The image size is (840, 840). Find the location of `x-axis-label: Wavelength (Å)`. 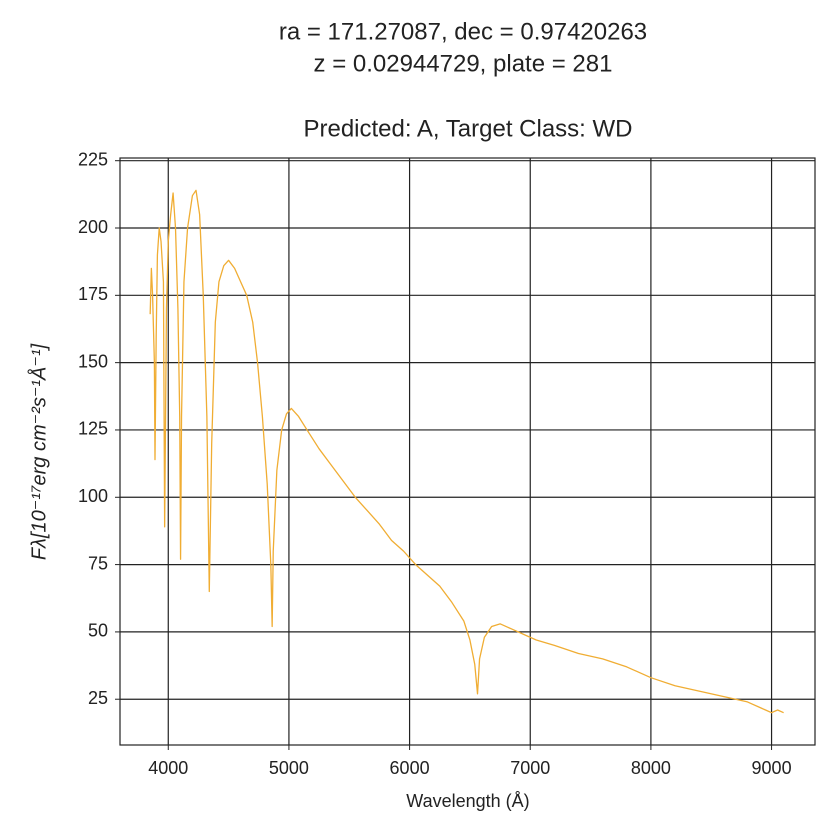

x-axis-label: Wavelength (Å) is located at coordinates (467, 801).